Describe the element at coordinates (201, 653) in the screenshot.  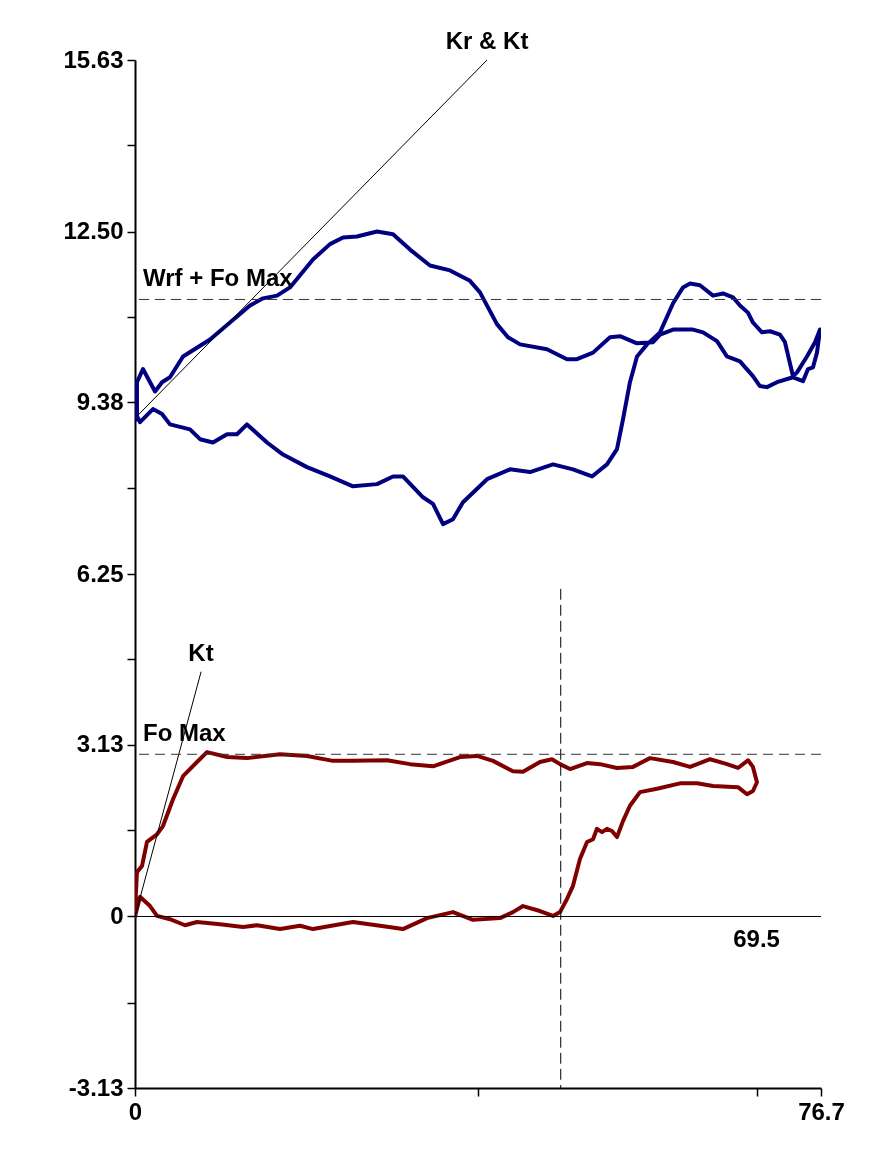
I see `series-label: Kt` at that location.